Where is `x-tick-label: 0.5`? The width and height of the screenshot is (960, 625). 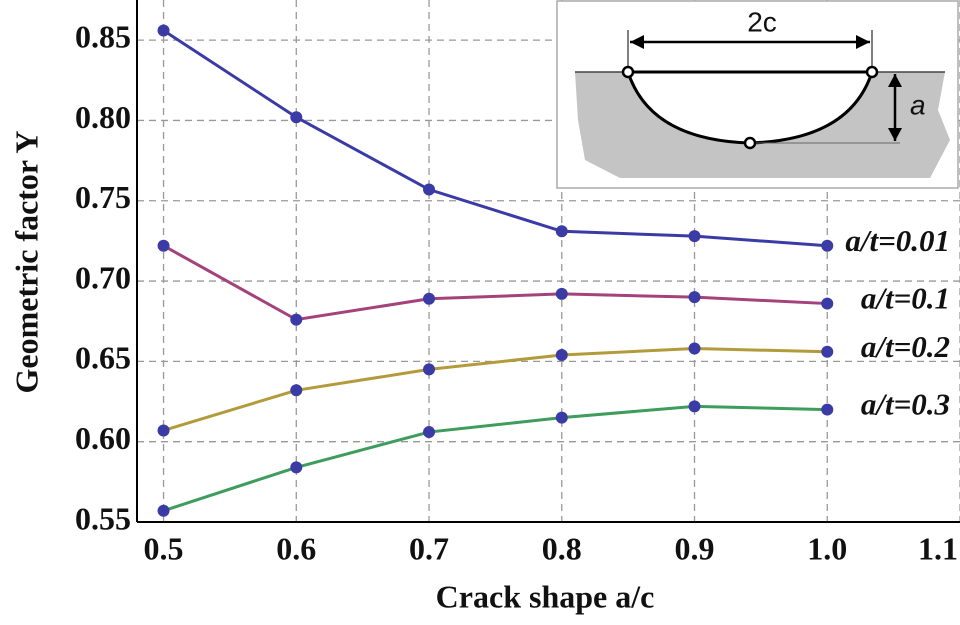
x-tick-label: 0.5 is located at coordinates (164, 548).